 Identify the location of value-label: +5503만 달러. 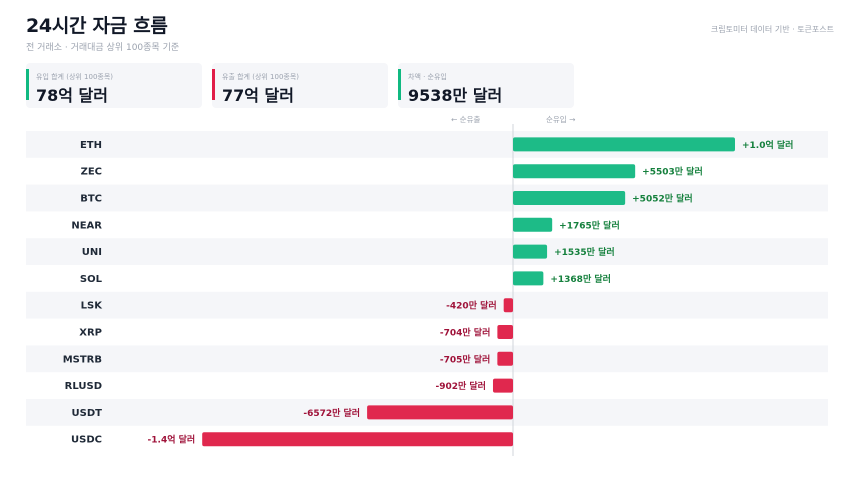
(672, 172).